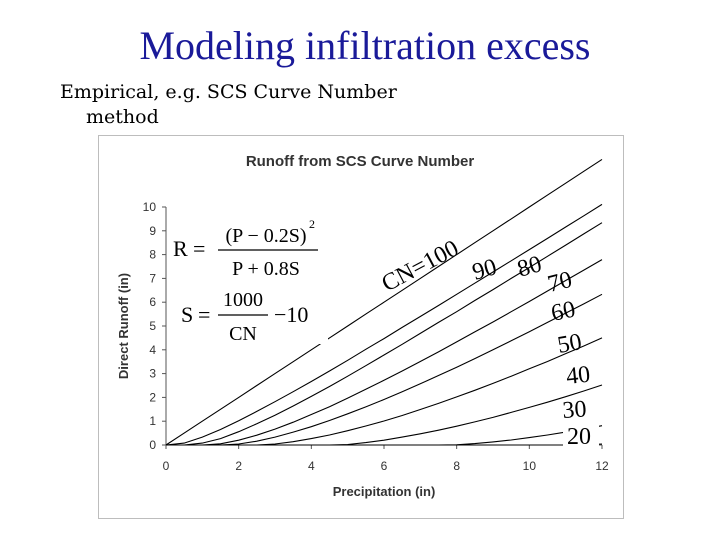  What do you see at coordinates (238, 466) in the screenshot?
I see `x-tick-label: 2` at bounding box center [238, 466].